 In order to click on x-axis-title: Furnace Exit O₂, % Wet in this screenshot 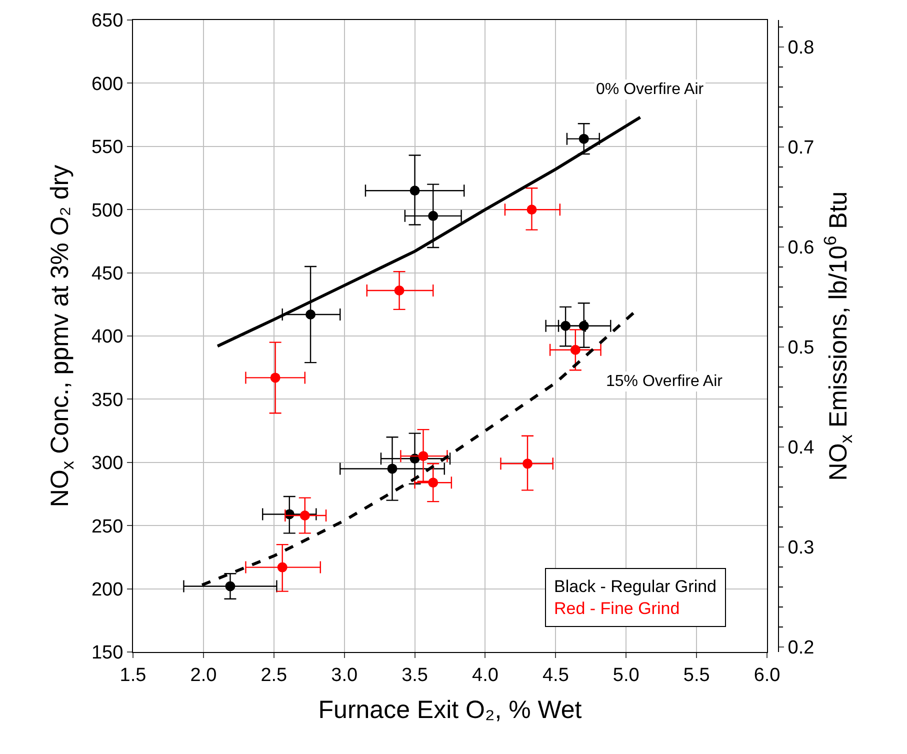, I will do `click(450, 710)`.